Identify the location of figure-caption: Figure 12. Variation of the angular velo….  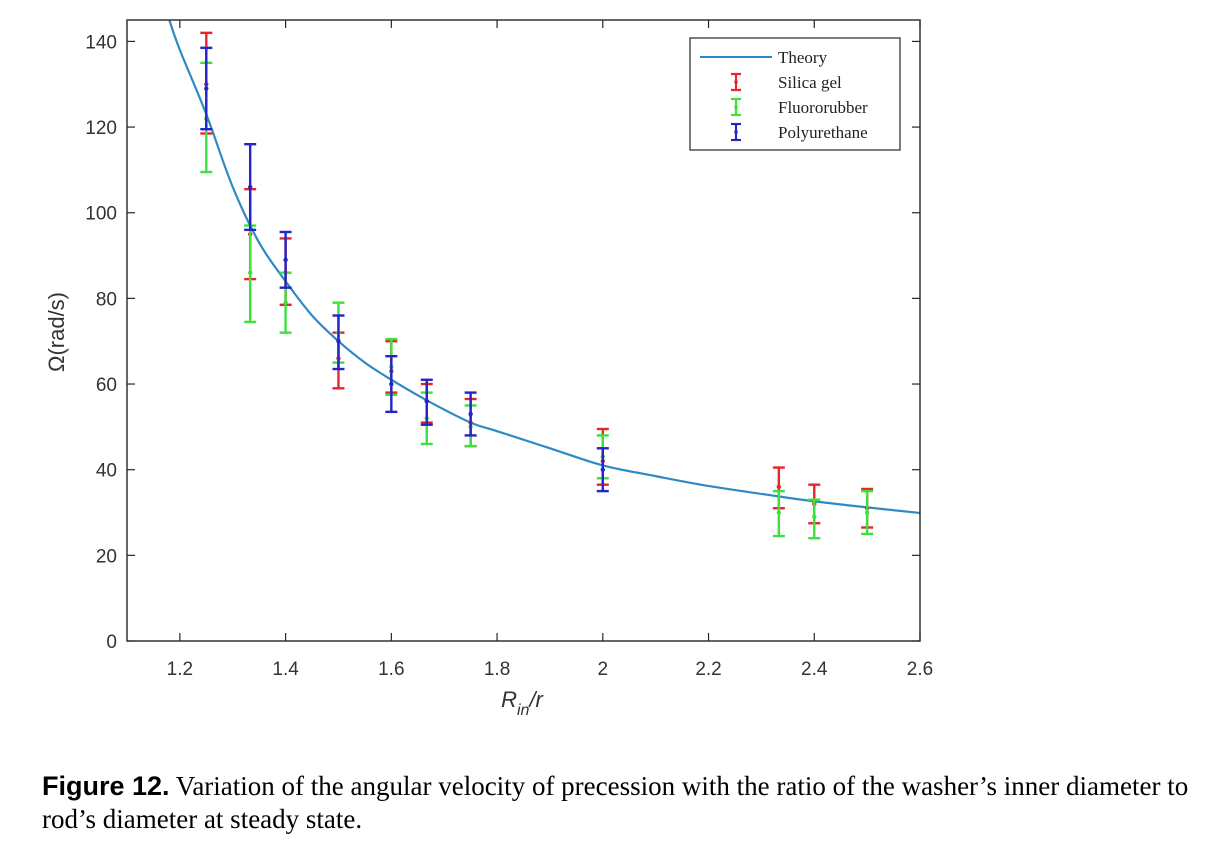
(617, 803).